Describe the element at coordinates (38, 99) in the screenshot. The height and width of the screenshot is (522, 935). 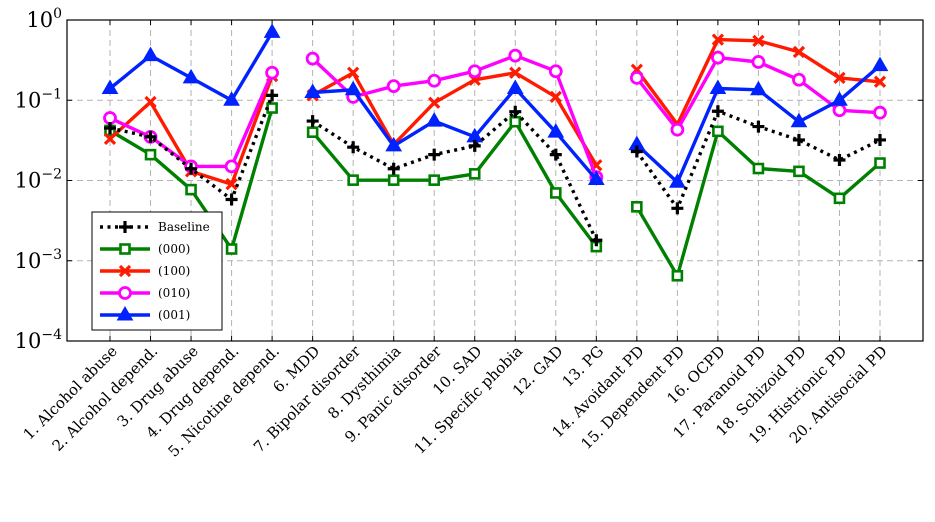
I see `y-tick-label: 10⁻¹` at that location.